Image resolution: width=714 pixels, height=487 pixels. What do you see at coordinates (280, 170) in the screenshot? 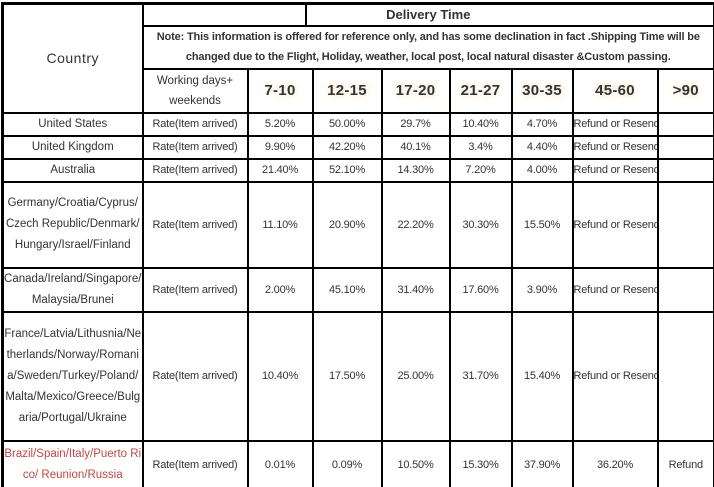
I see `rate-value-7-10: 21.40%` at bounding box center [280, 170].